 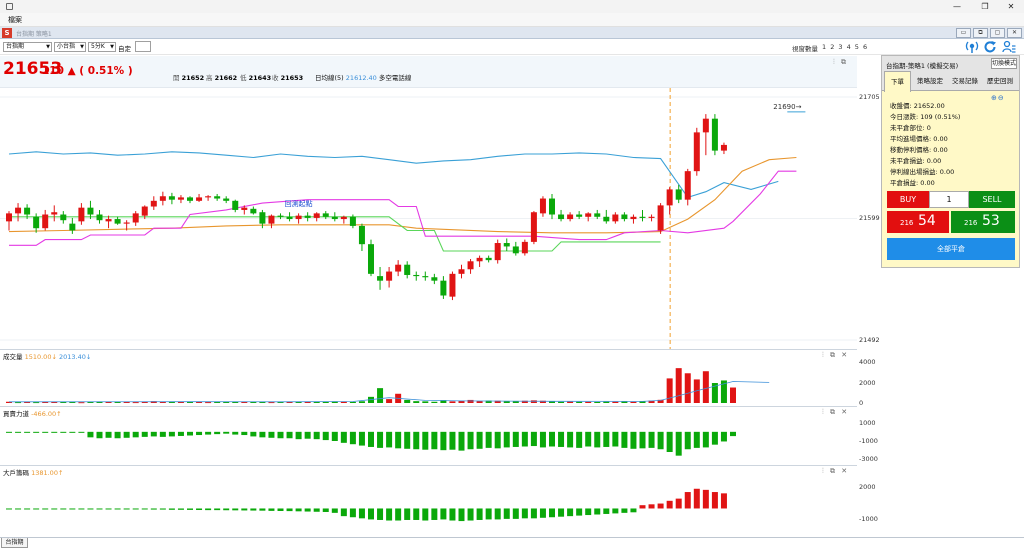 What do you see at coordinates (836, 412) in the screenshot?
I see `power-panel-tools: ⫶ ⧉ ✕` at bounding box center [836, 412].